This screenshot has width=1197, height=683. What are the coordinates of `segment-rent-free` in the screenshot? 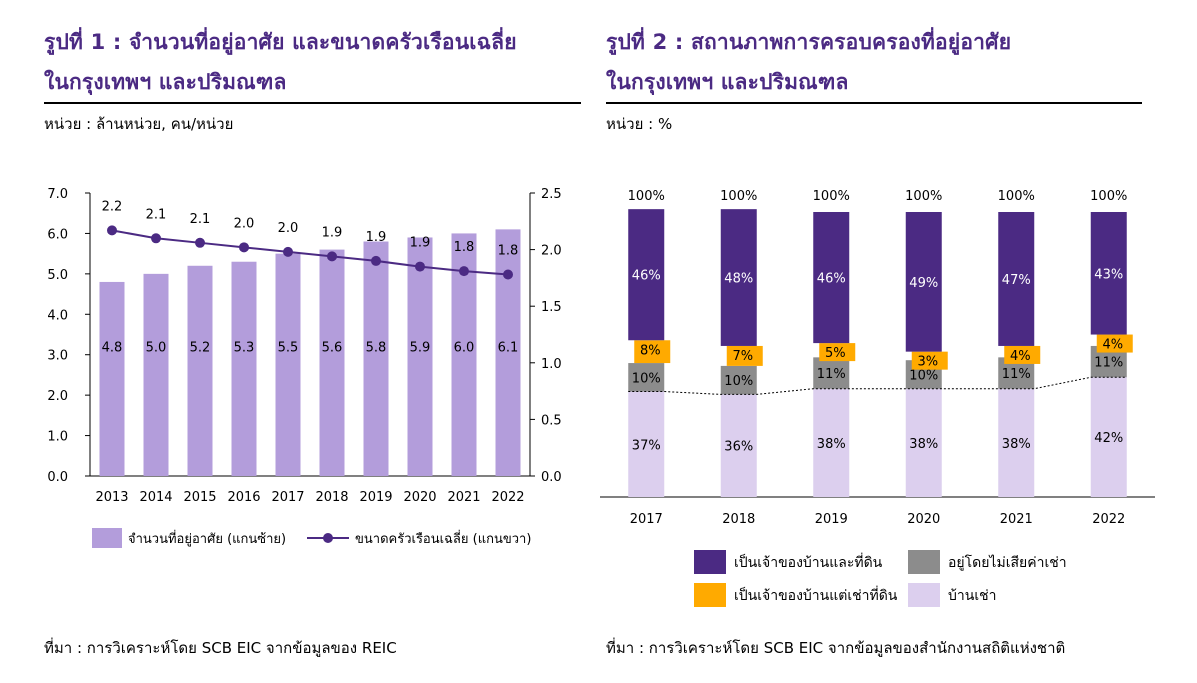 It's located at (738, 380).